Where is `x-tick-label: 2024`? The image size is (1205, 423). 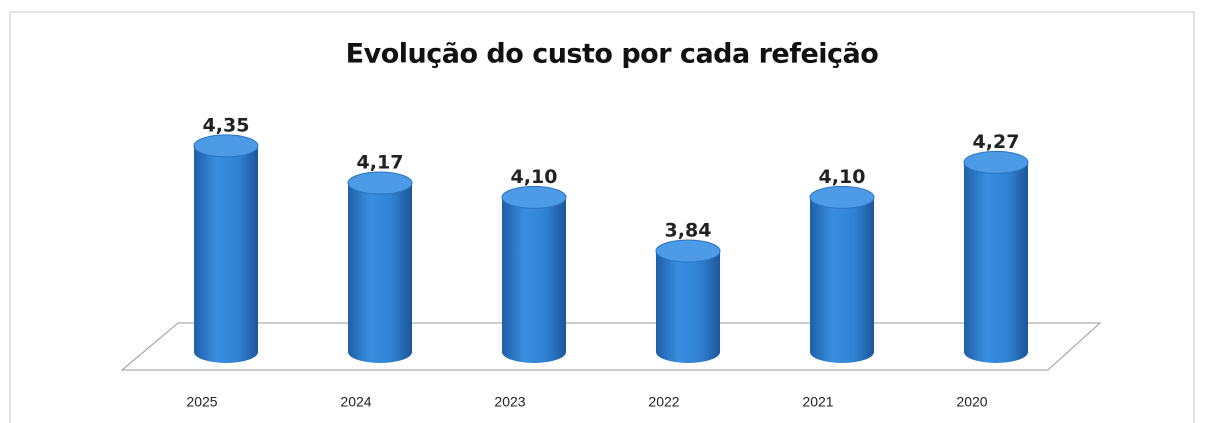 x-tick-label: 2024 is located at coordinates (355, 402).